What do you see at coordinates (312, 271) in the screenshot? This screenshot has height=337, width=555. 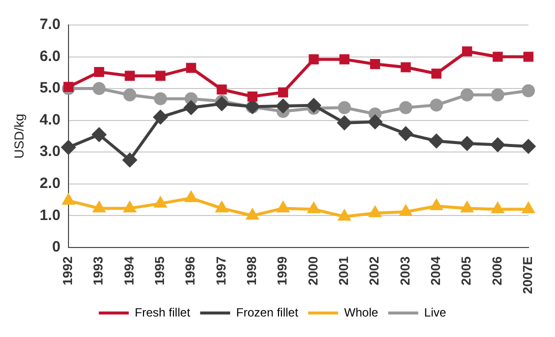 I see `x-tick-label: 2000` at bounding box center [312, 271].